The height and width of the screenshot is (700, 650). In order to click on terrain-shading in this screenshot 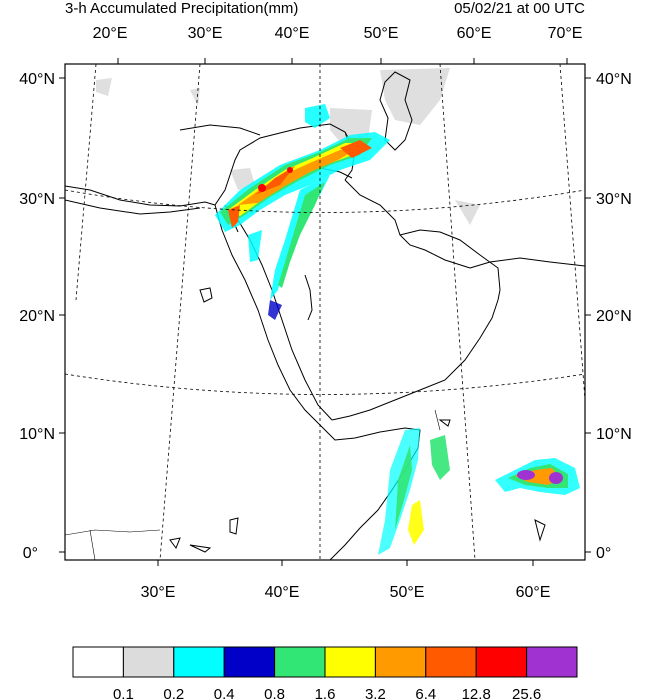, I will do `click(288, 146)`.